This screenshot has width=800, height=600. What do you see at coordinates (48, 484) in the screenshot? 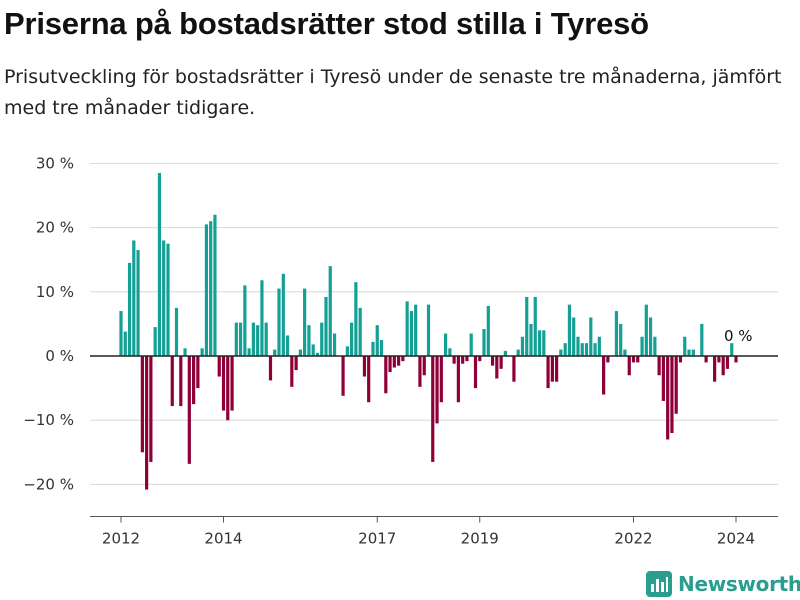
I see `y-tick-label: −20 %` at bounding box center [48, 484].